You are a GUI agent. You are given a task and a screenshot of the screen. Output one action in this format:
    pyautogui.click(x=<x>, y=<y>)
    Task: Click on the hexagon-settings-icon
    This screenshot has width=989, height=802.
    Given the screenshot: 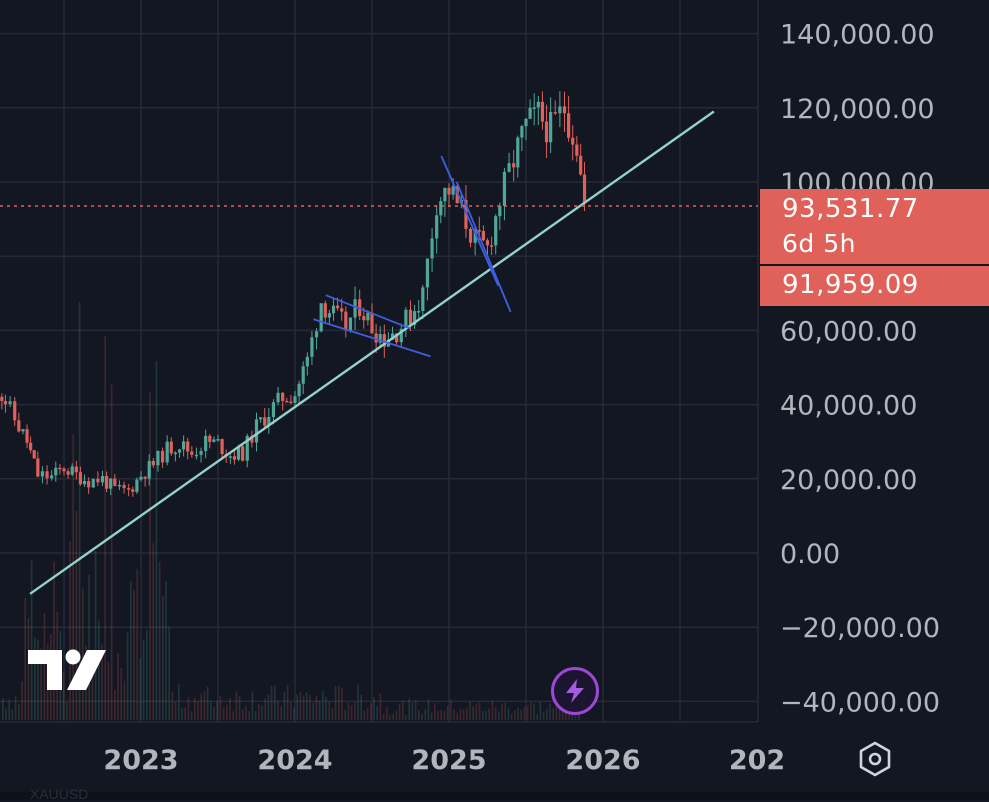 What is the action you would take?
    pyautogui.click(x=875, y=761)
    